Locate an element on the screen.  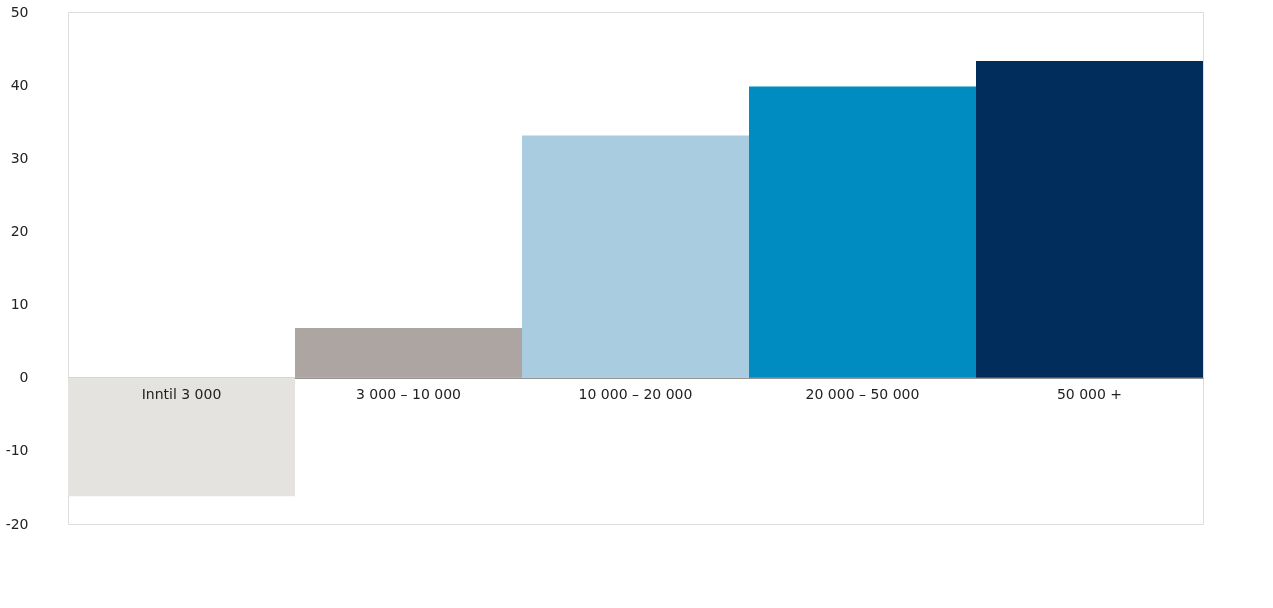
x-tick-label: Inntil 3 000 is located at coordinates (181, 393).